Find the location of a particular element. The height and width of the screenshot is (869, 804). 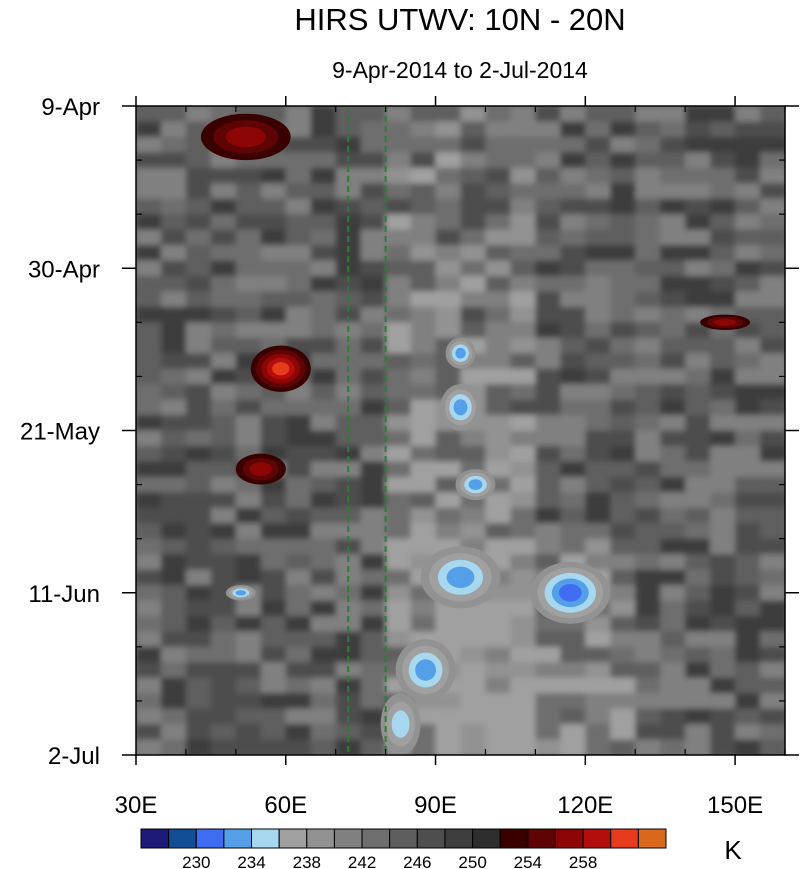

y-tick-label: 21-May is located at coordinates (60, 432).